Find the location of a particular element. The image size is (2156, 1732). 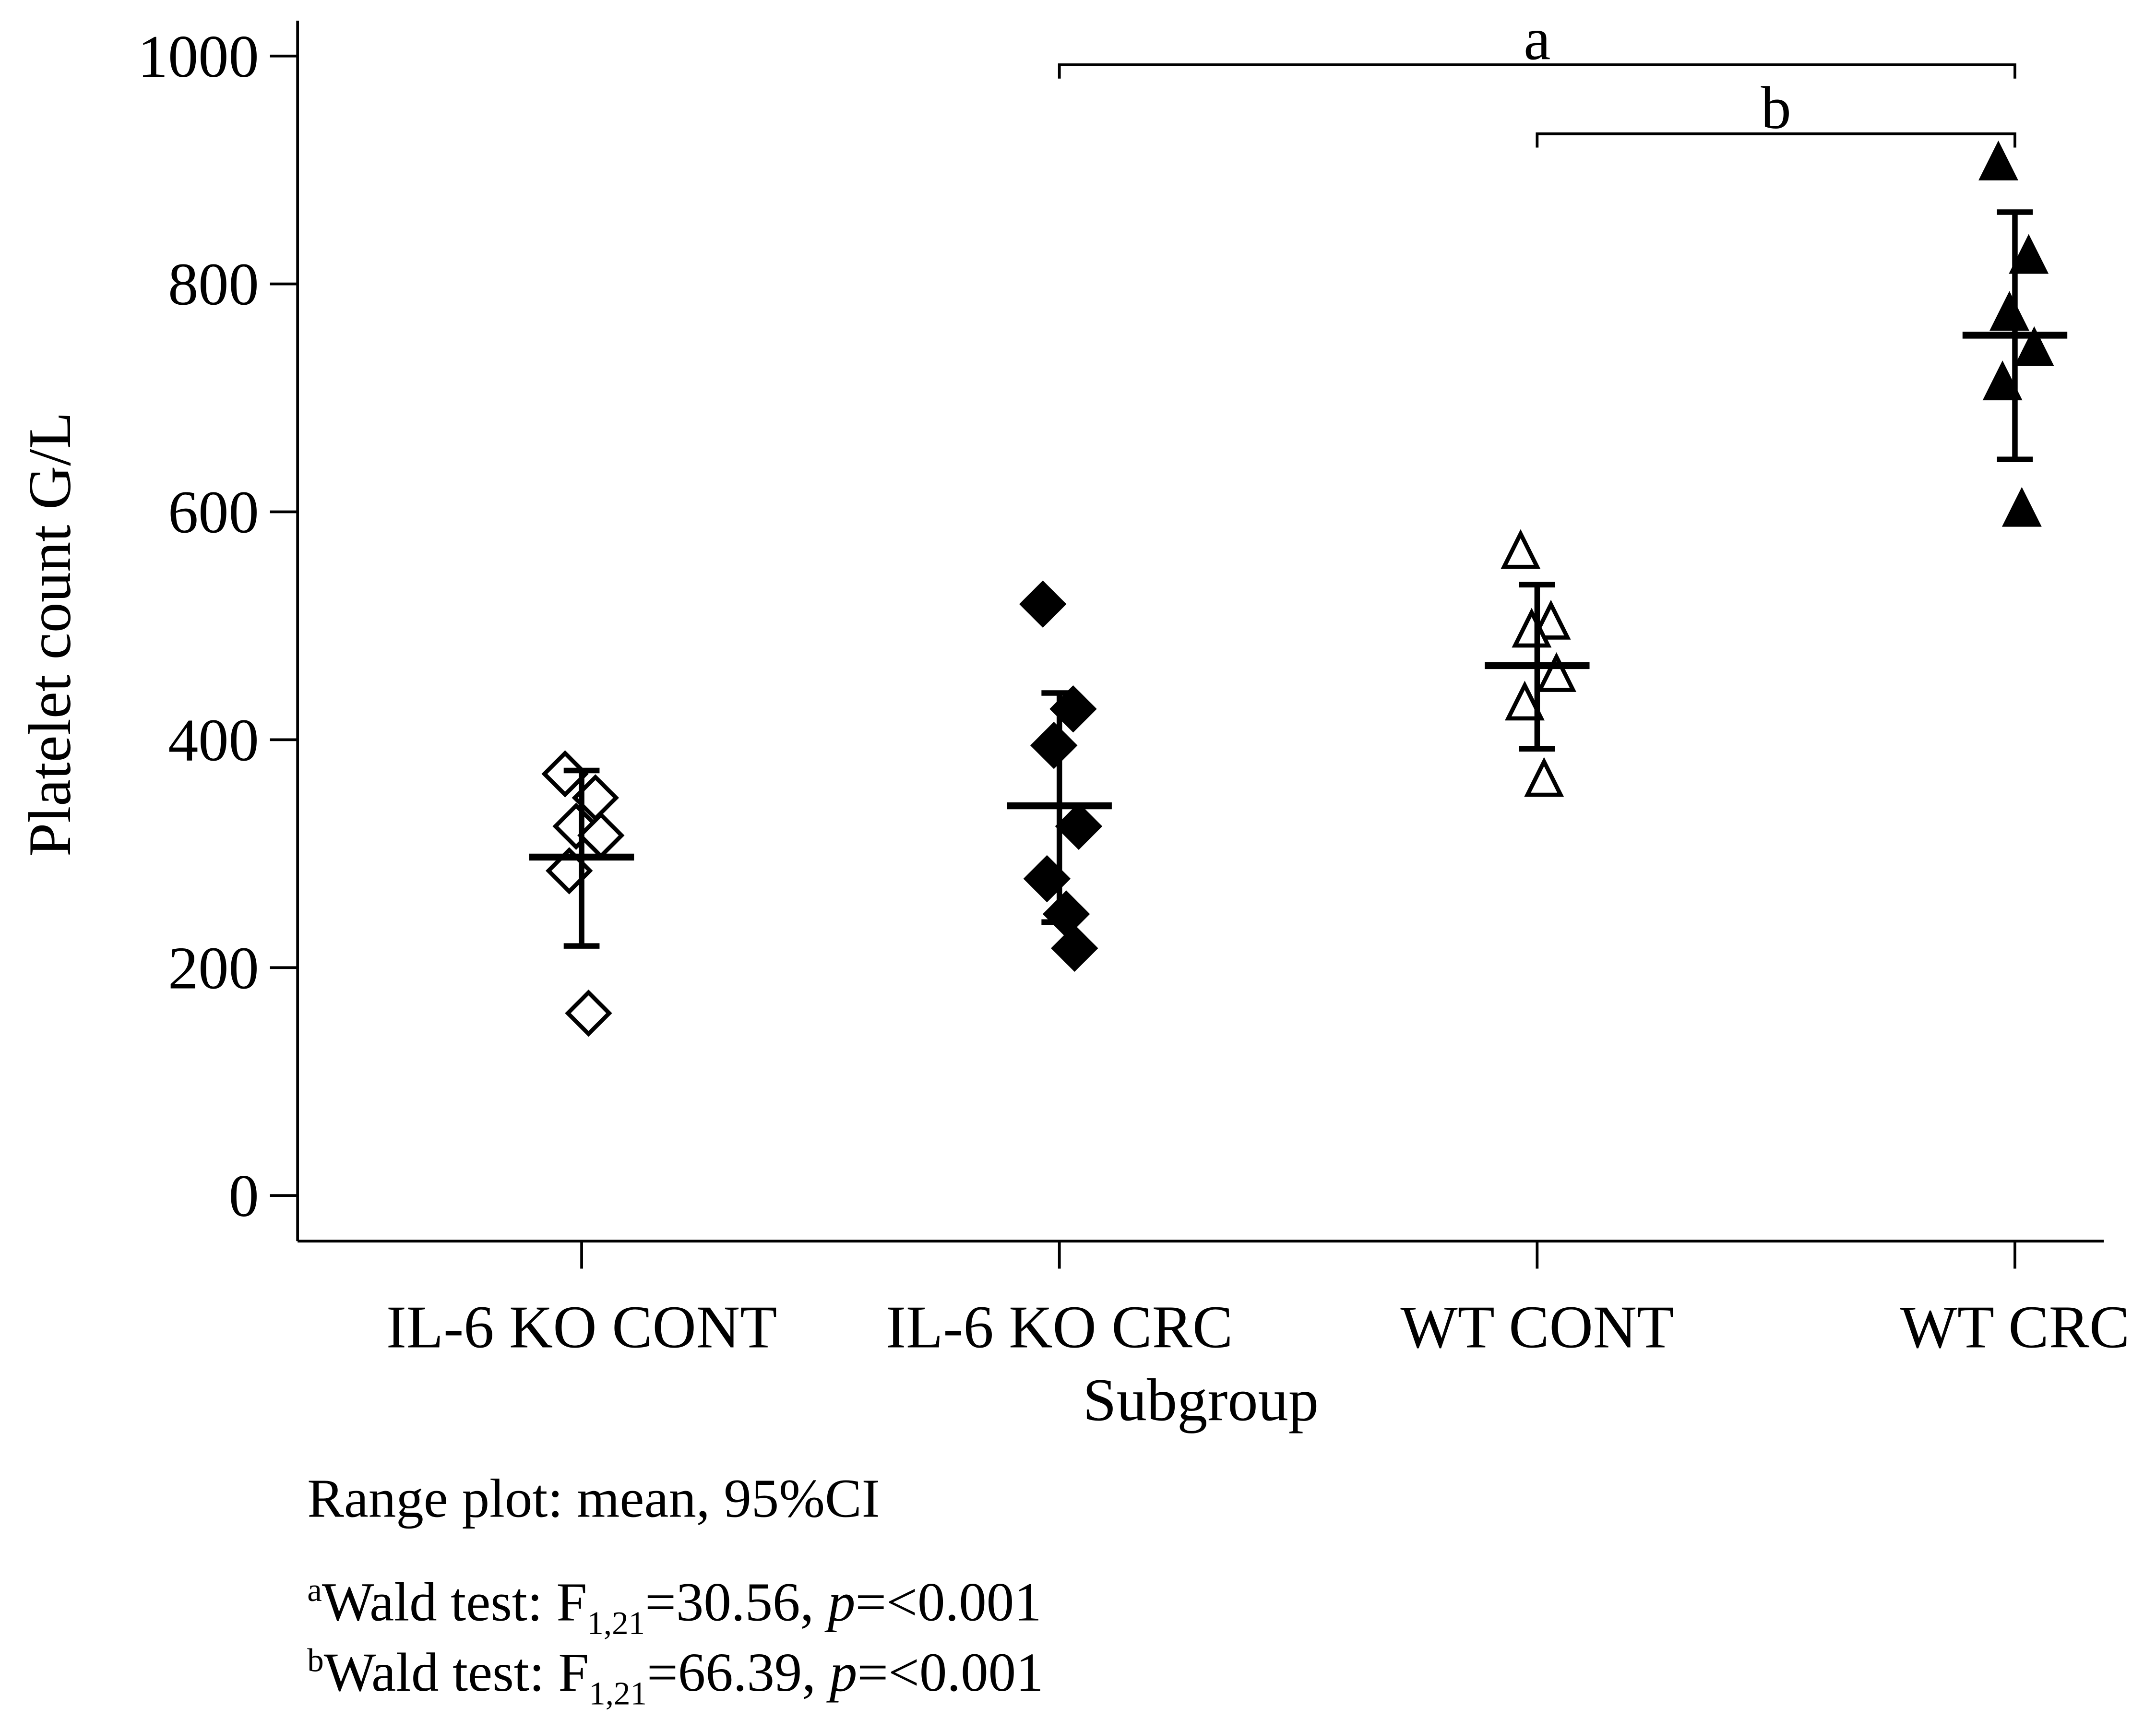

footnote-stat: =30.56, is located at coordinates (736, 1601).